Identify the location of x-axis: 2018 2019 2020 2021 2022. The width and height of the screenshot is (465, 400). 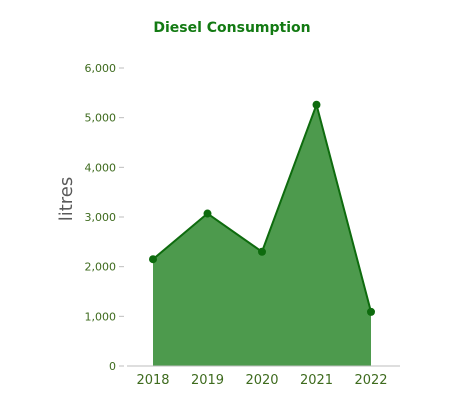
(263, 376).